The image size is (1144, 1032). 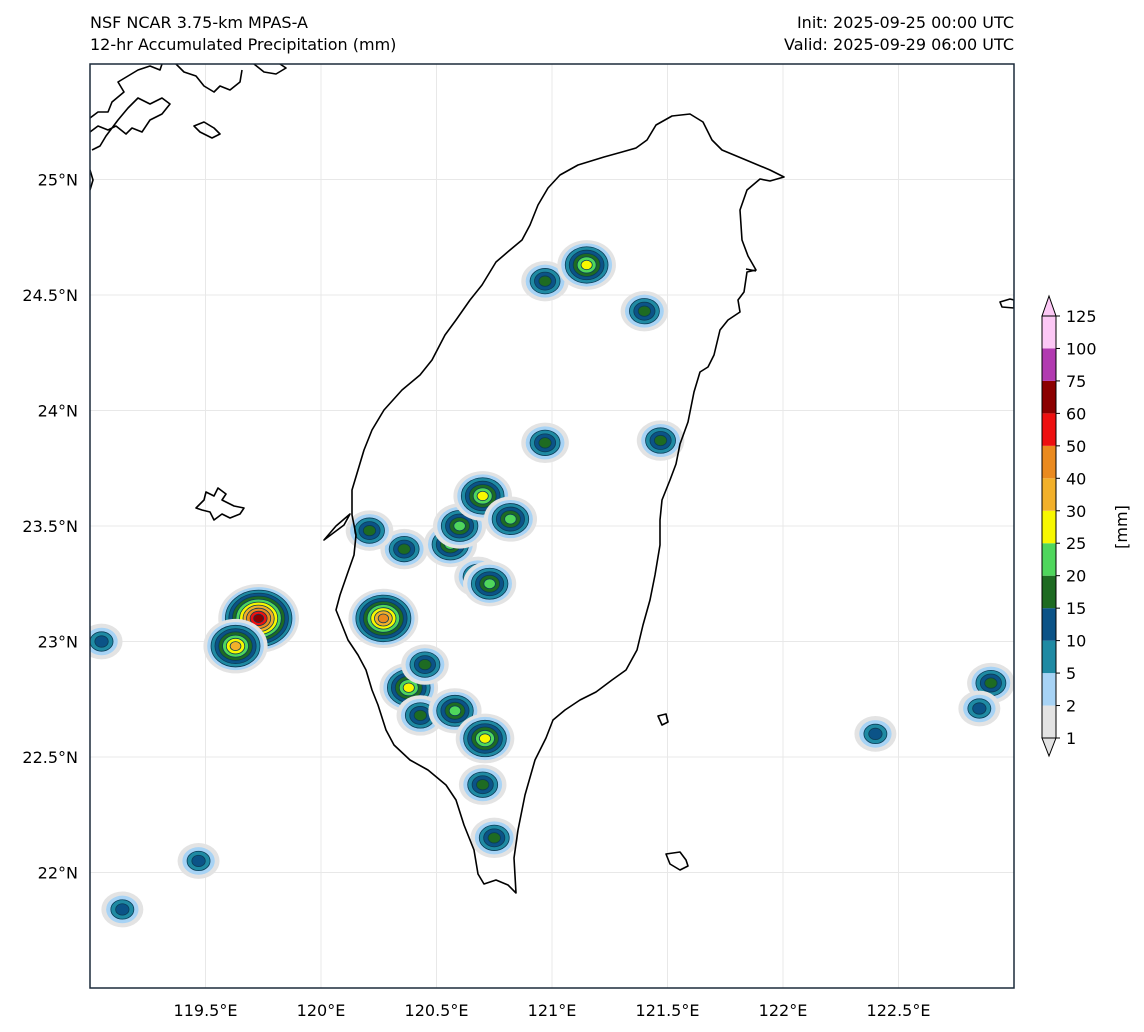 What do you see at coordinates (668, 1010) in the screenshot?
I see `lon-tick-label: 121.5°E` at bounding box center [668, 1010].